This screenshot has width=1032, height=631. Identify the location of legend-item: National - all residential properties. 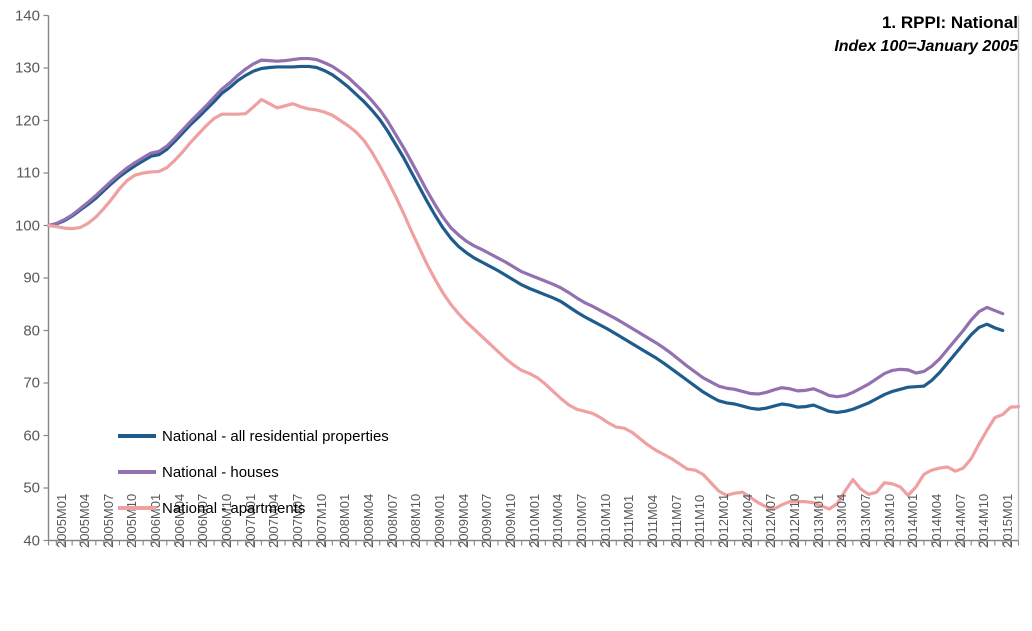
(253, 436).